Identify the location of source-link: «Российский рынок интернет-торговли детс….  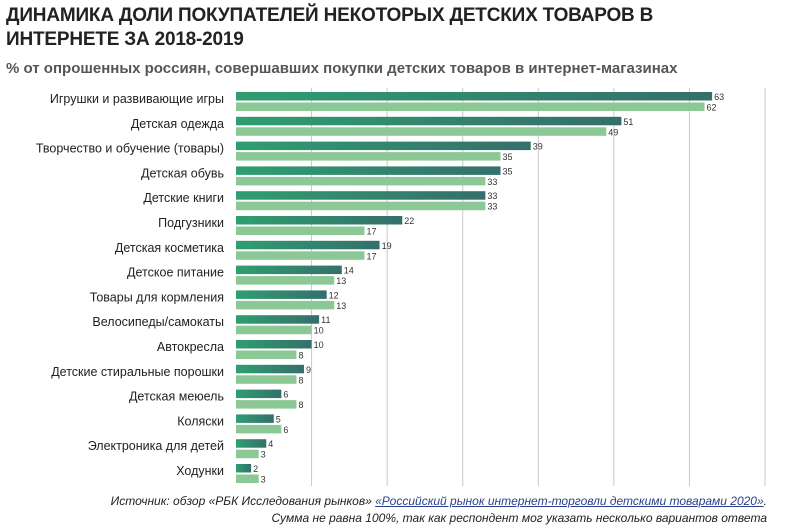
(569, 501).